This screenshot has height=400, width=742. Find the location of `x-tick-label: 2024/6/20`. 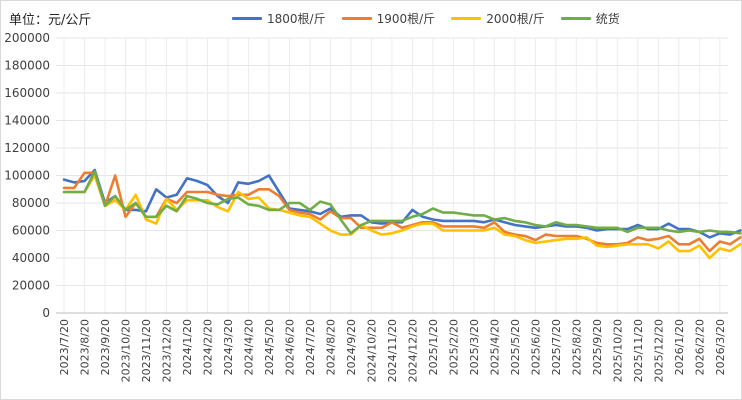

x-tick-label: 2024/6/20 is located at coordinates (289, 347).